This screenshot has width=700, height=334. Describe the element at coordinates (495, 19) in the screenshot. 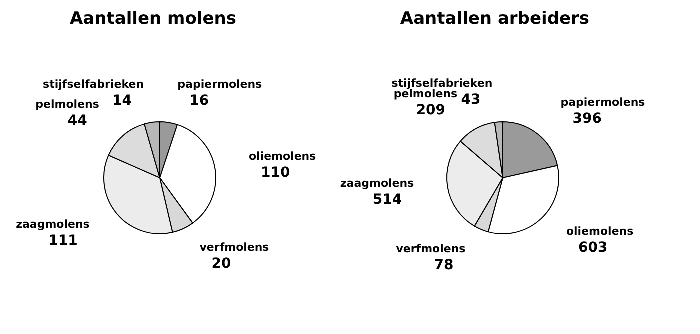

I see `chart-title: Aantallen arbeiders` at that location.